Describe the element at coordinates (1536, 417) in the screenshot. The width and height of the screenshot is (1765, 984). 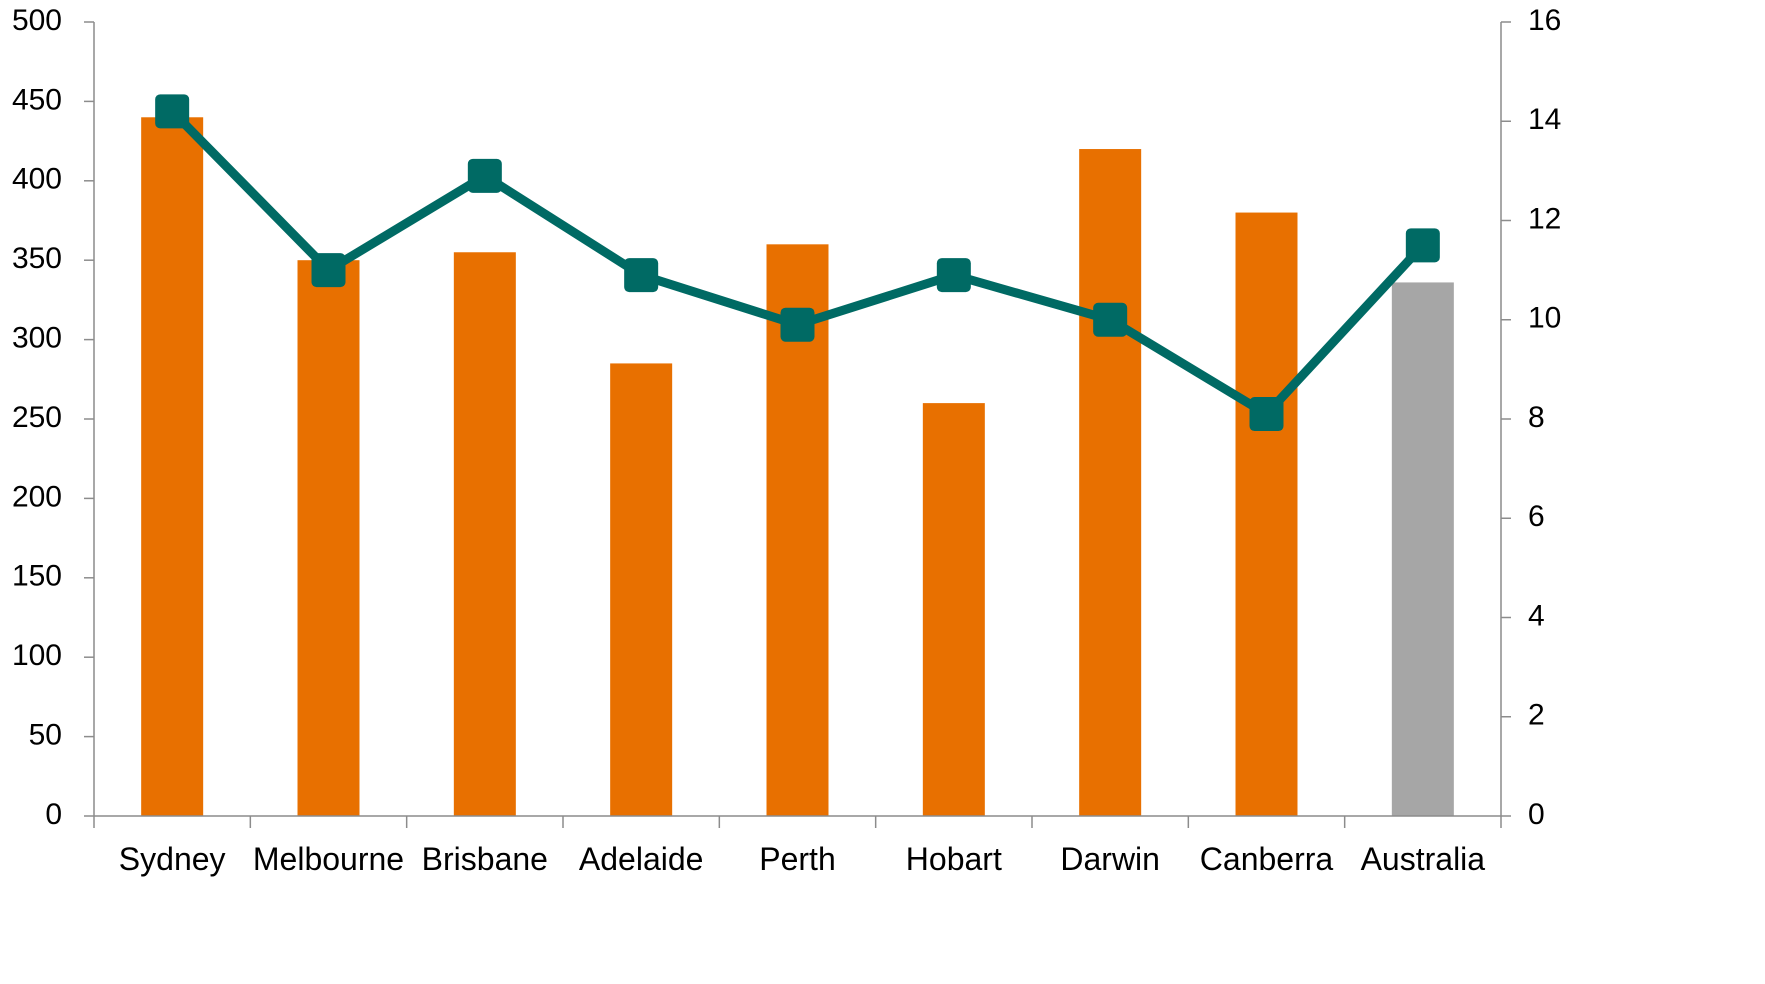
I see `right-y-tick-label: 8` at that location.